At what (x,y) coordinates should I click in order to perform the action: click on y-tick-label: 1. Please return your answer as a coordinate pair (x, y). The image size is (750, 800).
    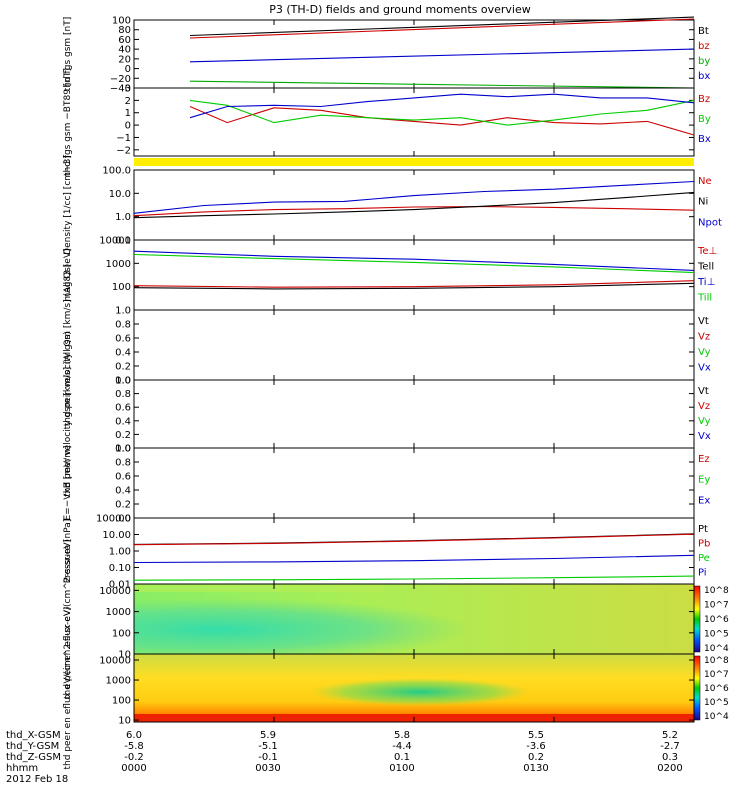
    Looking at the image, I should click on (128, 113).